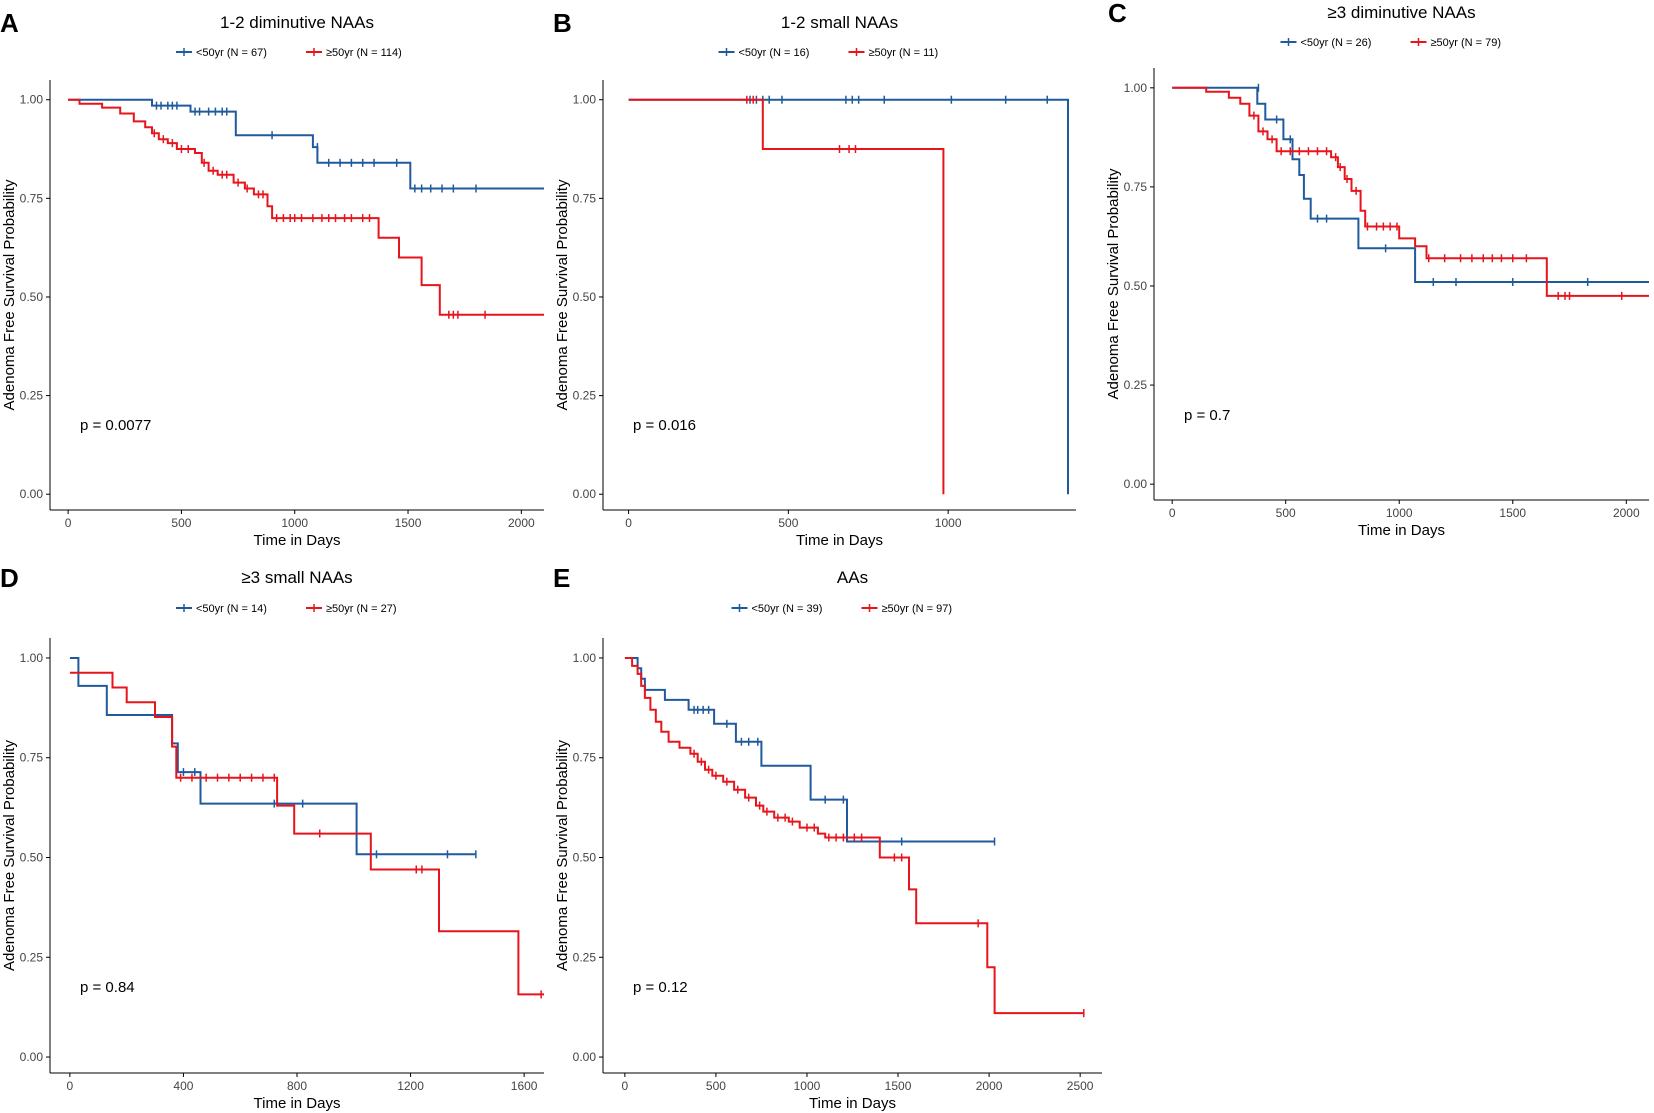 This screenshot has width=1654, height=1113. Describe the element at coordinates (774, 53) in the screenshot. I see `legend-label: <50yr (N = 16)` at that location.